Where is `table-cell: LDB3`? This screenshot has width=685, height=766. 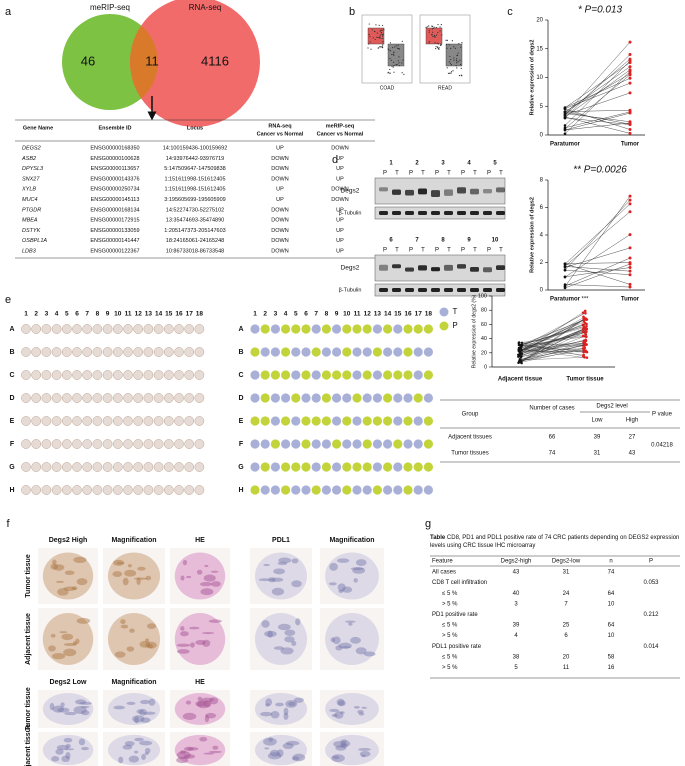
table-cell: LDB3 is located at coordinates (29, 251).